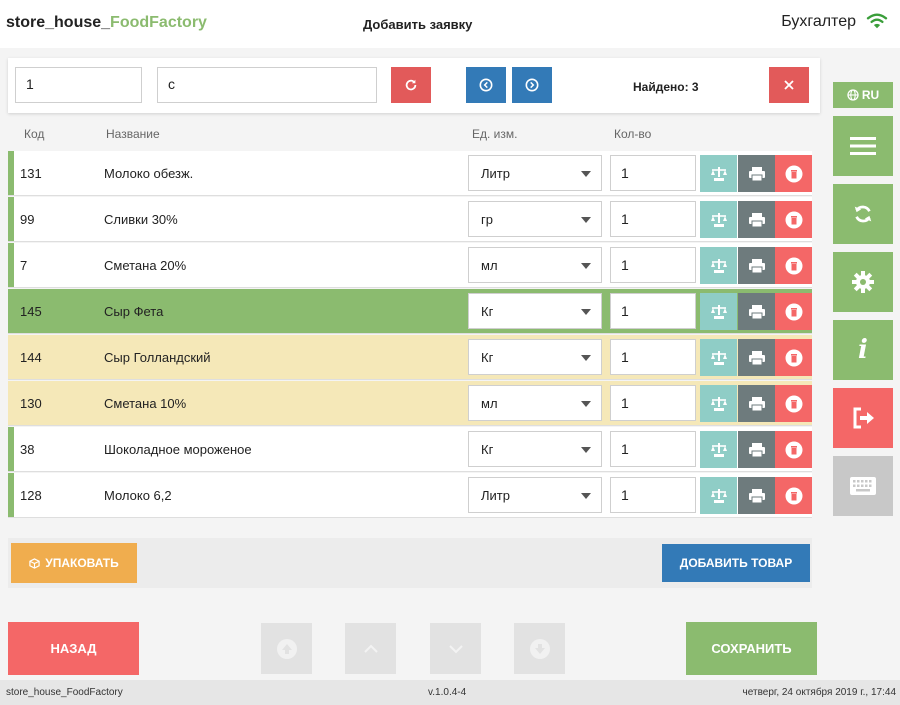 This screenshot has width=900, height=705. What do you see at coordinates (410, 173) in the screenshot?
I see `table-row: 131 Молоко обезж. Литр 1` at bounding box center [410, 173].